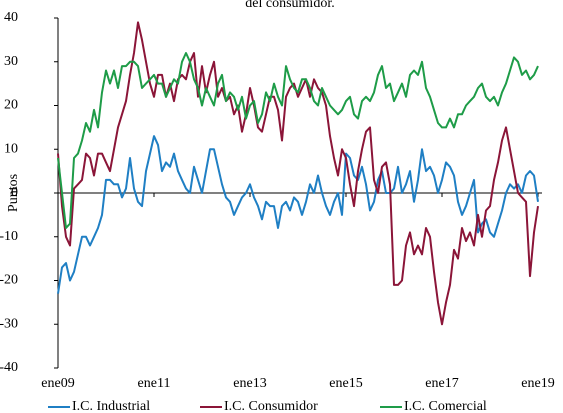 This screenshot has height=413, width=563. I want to click on y-tick-label: -20, so click(9, 280).